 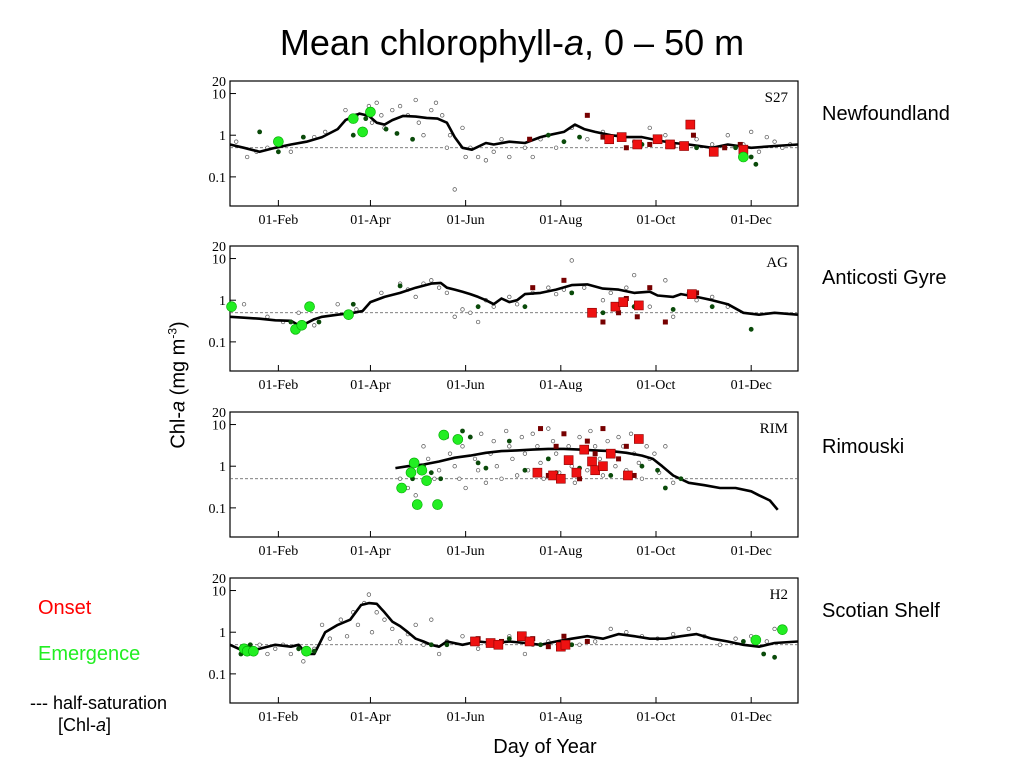 What do you see at coordinates (466, 717) in the screenshot?
I see `x-tick-label: 01-Jun` at bounding box center [466, 717].